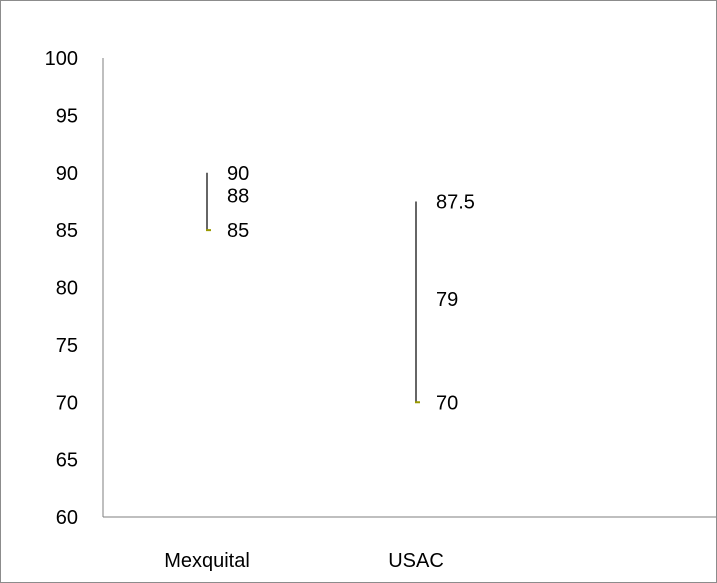 This screenshot has width=717, height=583. What do you see at coordinates (447, 300) in the screenshot?
I see `data-label: 79` at bounding box center [447, 300].